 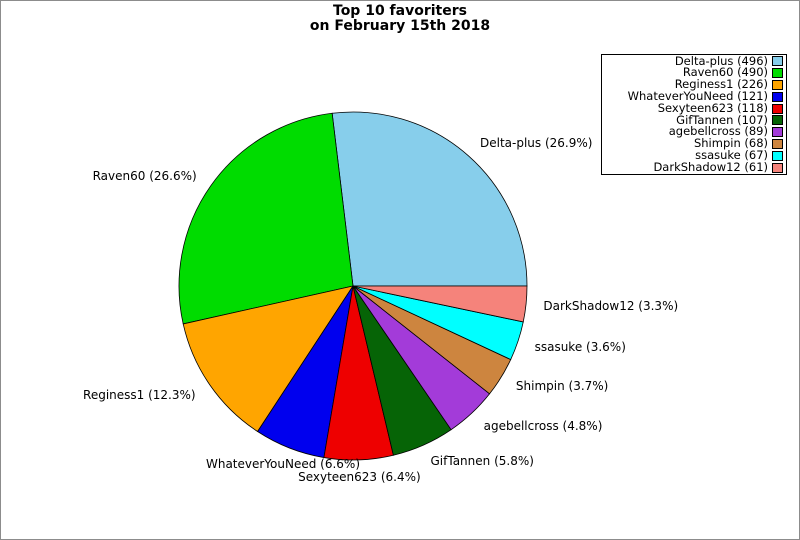 What do you see at coordinates (730, 143) in the screenshot?
I see `legend-label: Shimpin (68)` at bounding box center [730, 143].